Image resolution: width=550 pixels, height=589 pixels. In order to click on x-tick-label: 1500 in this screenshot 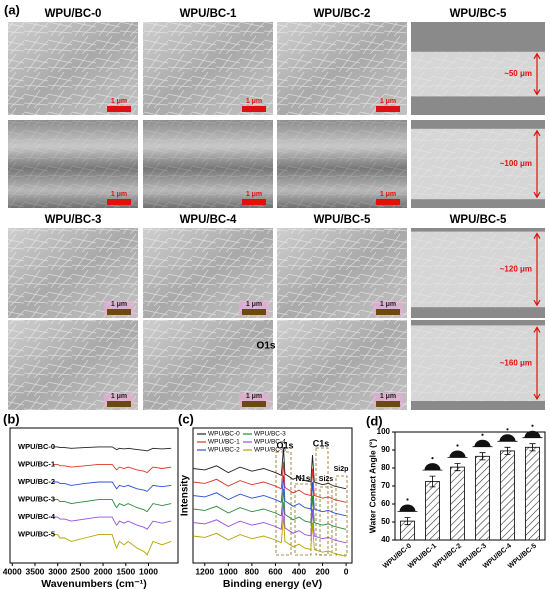, I will do `click(125, 571)`.